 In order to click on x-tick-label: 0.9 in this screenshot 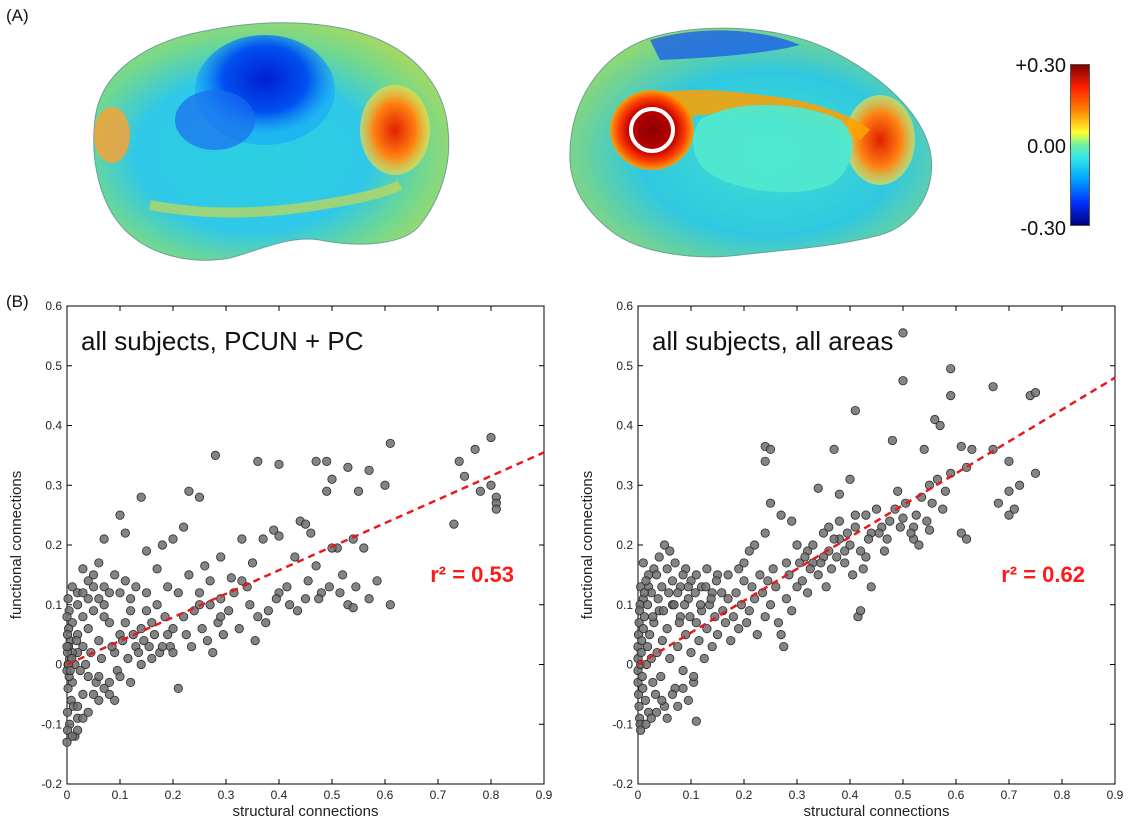, I will do `click(1115, 795)`.